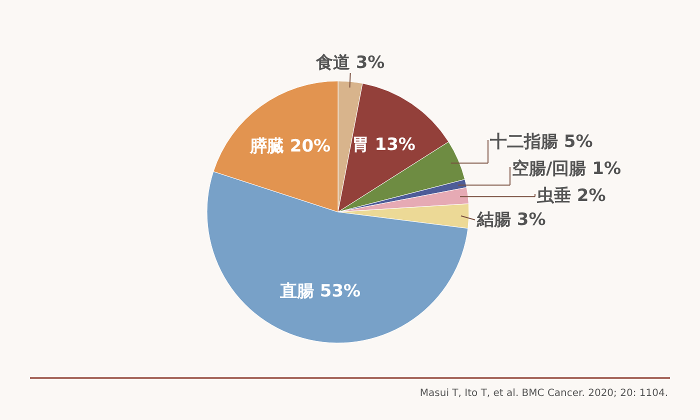 The image size is (700, 420). What do you see at coordinates (319, 291) in the screenshot?
I see `slice-label: 直腸 53%` at bounding box center [319, 291].